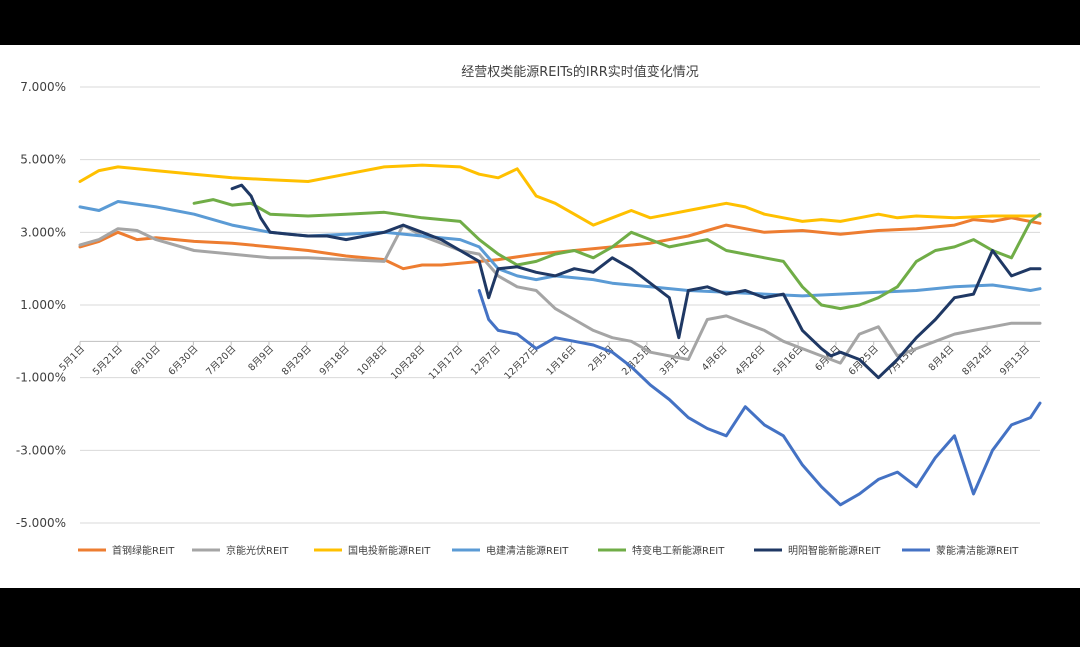  What do you see at coordinates (43, 232) in the screenshot?
I see `y-tick-label: 3.000%` at bounding box center [43, 232].